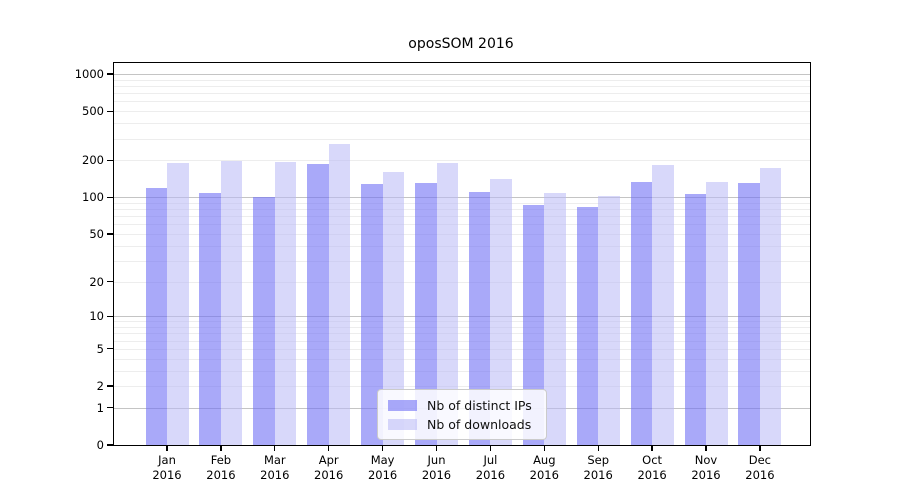 This screenshot has height=500, width=900. Describe the element at coordinates (372, 314) in the screenshot. I see `bar-distinct-ips-may` at that location.